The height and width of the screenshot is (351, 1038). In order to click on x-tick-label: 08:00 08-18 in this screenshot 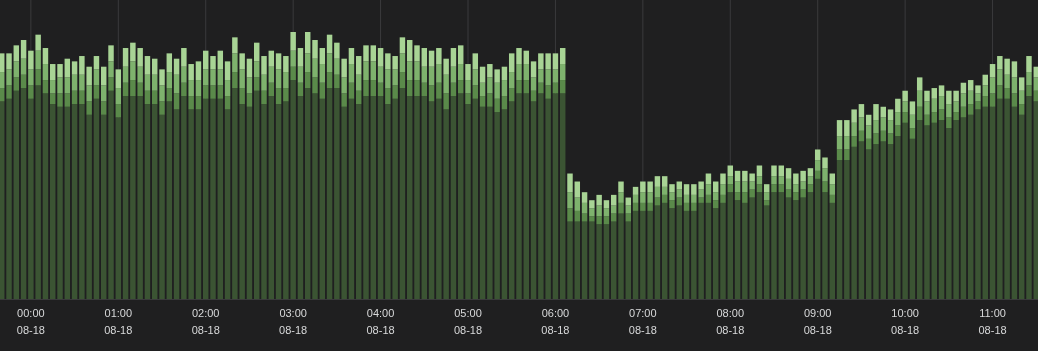, I will do `click(730, 321)`.